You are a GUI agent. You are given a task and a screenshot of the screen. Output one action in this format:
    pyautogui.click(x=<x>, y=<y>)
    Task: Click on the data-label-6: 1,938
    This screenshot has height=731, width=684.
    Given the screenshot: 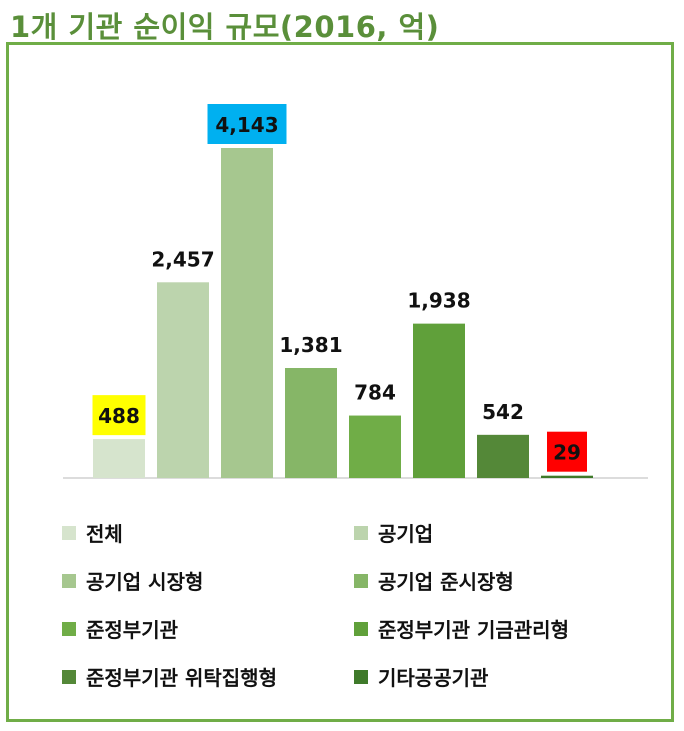 What is the action you would take?
    pyautogui.click(x=438, y=301)
    